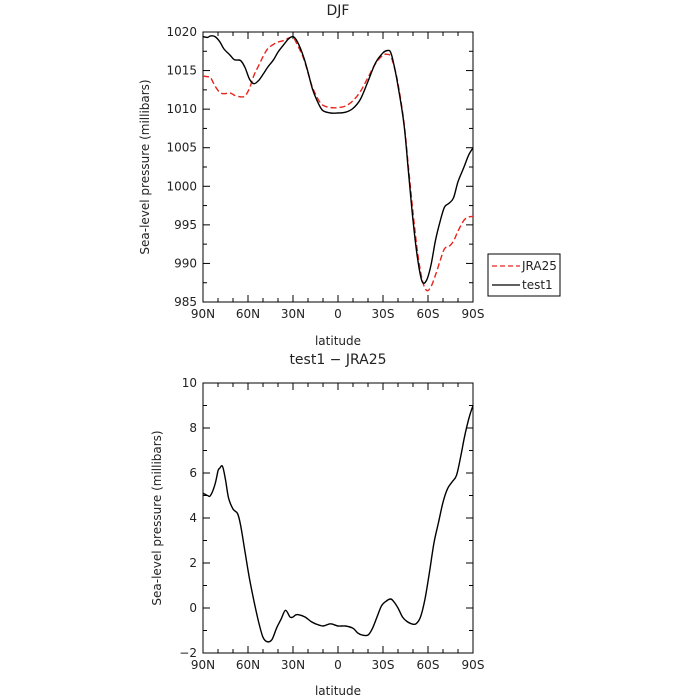 This screenshot has width=700, height=700. What do you see at coordinates (181, 71) in the screenshot?
I see `top-y-tick-label: 1015` at bounding box center [181, 71].